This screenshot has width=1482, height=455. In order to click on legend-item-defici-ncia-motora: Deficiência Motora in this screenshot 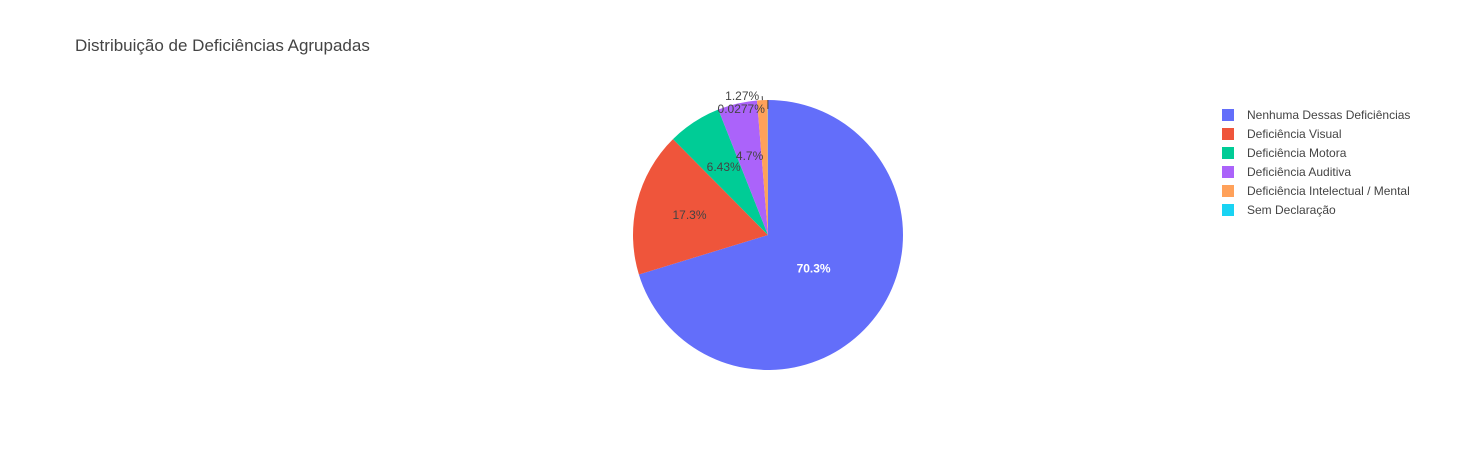, I will do `click(1284, 153)`.